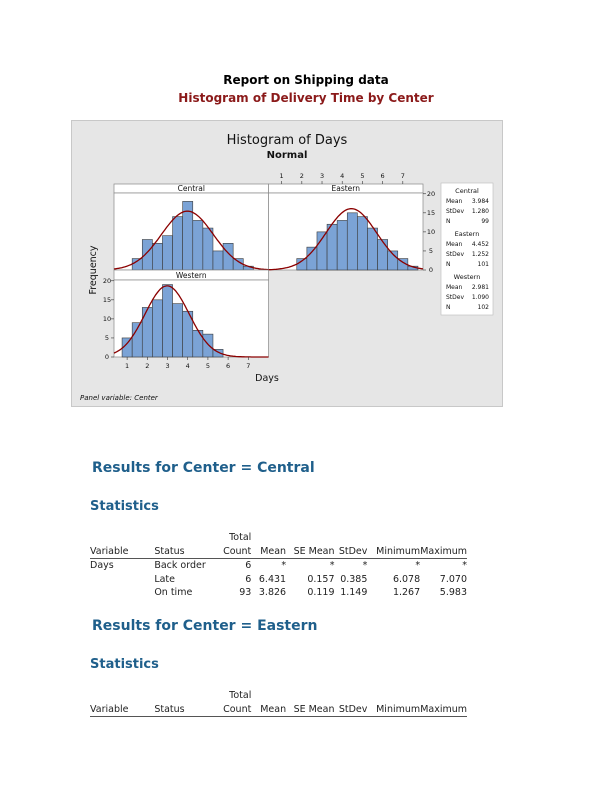  What do you see at coordinates (485, 221) in the screenshot?
I see `legend-stat-value: 99` at bounding box center [485, 221].